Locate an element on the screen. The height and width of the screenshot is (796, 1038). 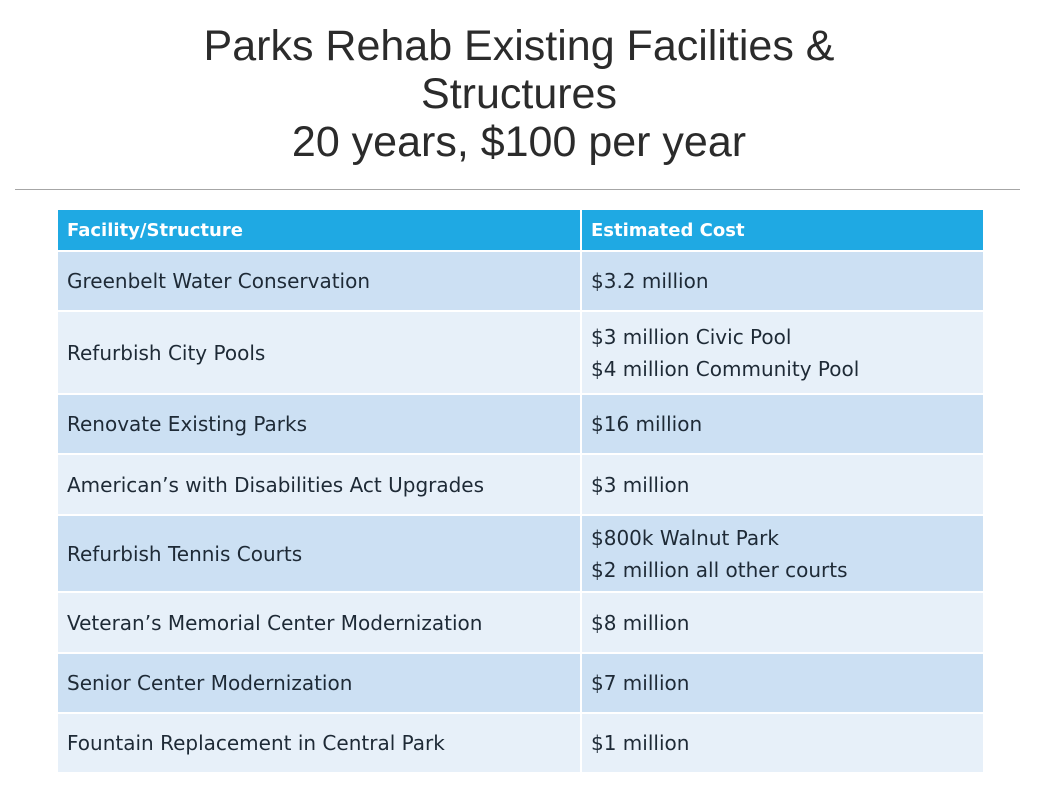
facility-cell: Greenbelt Water Conservation is located at coordinates (319, 281).